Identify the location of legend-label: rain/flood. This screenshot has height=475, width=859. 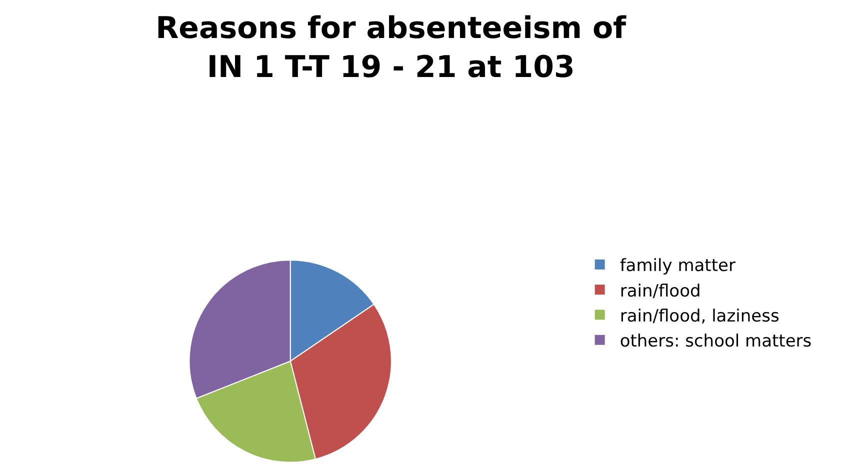
(660, 291).